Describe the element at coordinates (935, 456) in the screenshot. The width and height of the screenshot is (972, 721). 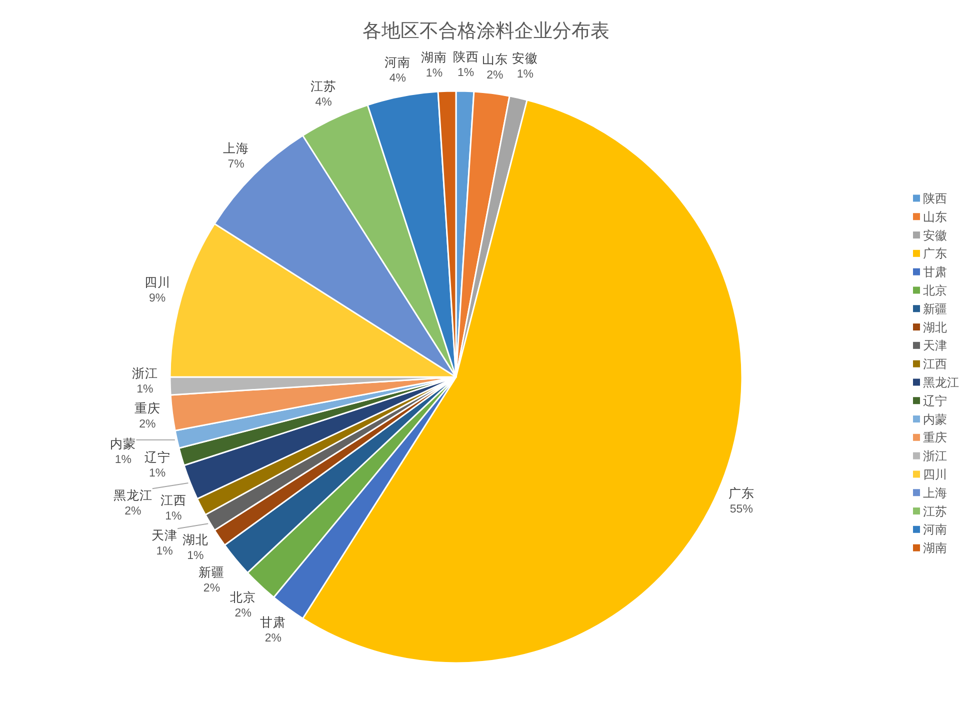
I see `legend-label: 浙江` at that location.